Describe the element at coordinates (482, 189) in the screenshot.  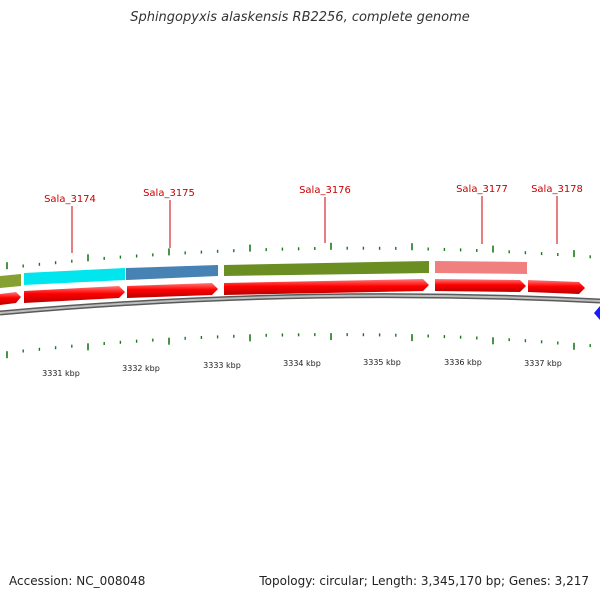
I see `gene-label-sala-3177: Sala_3177` at that location.